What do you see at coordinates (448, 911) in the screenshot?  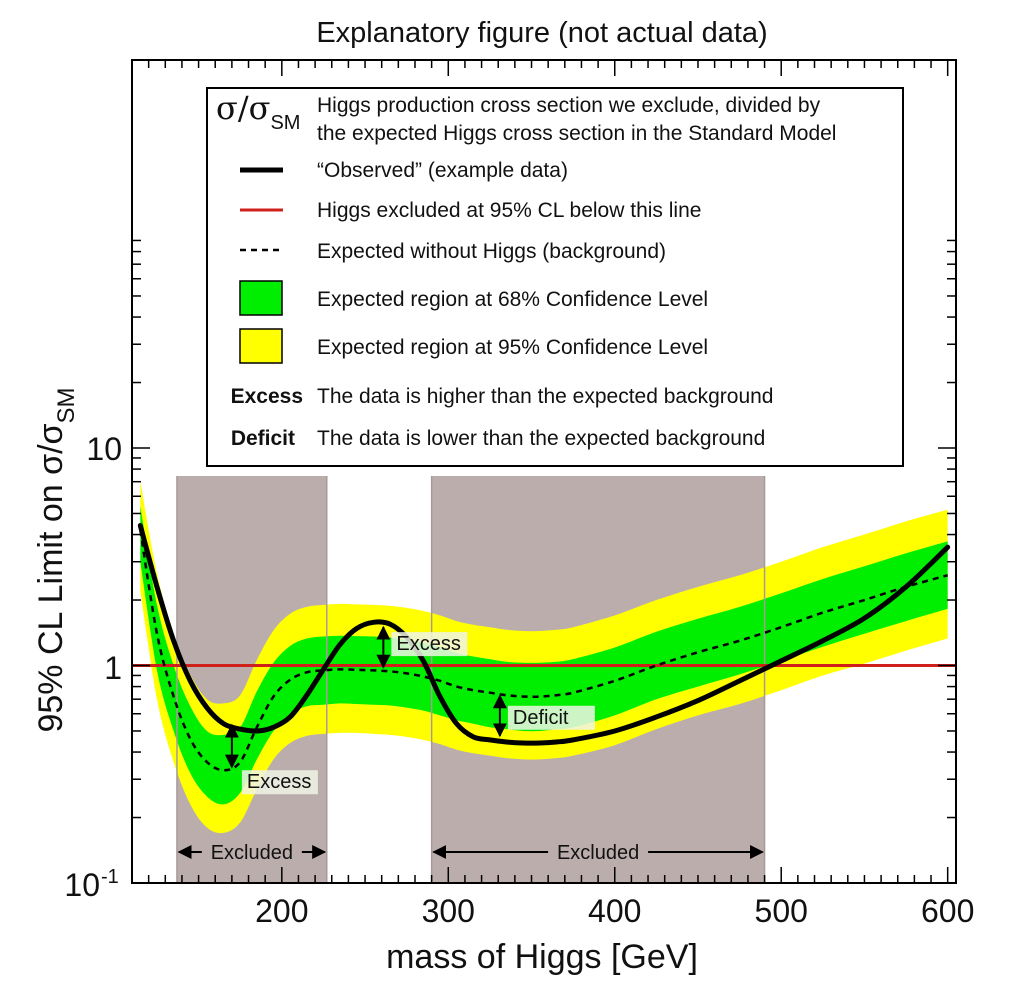 I see `x-tick-label: 300` at bounding box center [448, 911].